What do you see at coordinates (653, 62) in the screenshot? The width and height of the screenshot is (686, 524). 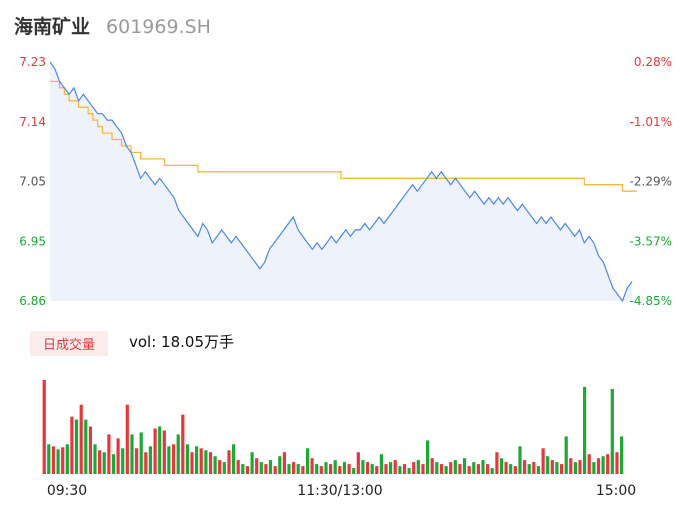 I see `percent-tick-label: 0.28%` at bounding box center [653, 62].